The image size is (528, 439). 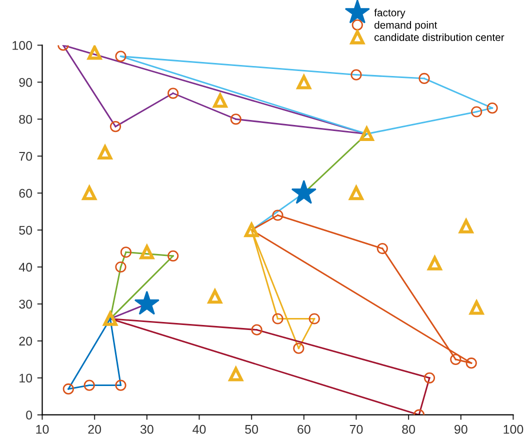 I want to click on legend-label: candidate distribution center, so click(x=439, y=37).